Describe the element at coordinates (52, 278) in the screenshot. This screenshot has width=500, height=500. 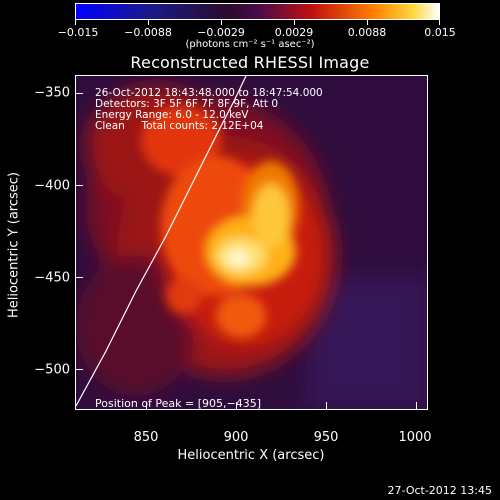
I see `y-tick-label: −450` at that location.